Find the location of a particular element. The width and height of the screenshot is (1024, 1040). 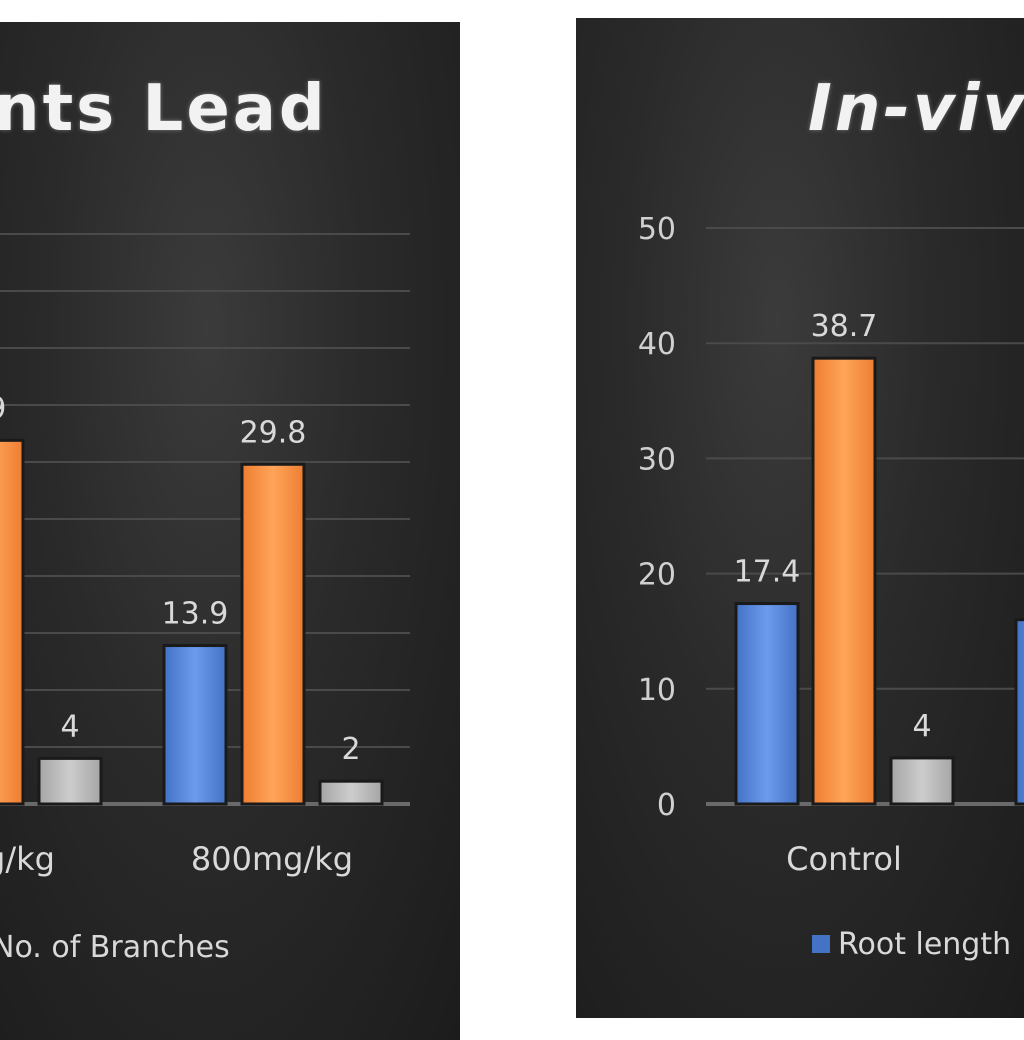

legend-item-root-length: Root length is located at coordinates (911, 944).